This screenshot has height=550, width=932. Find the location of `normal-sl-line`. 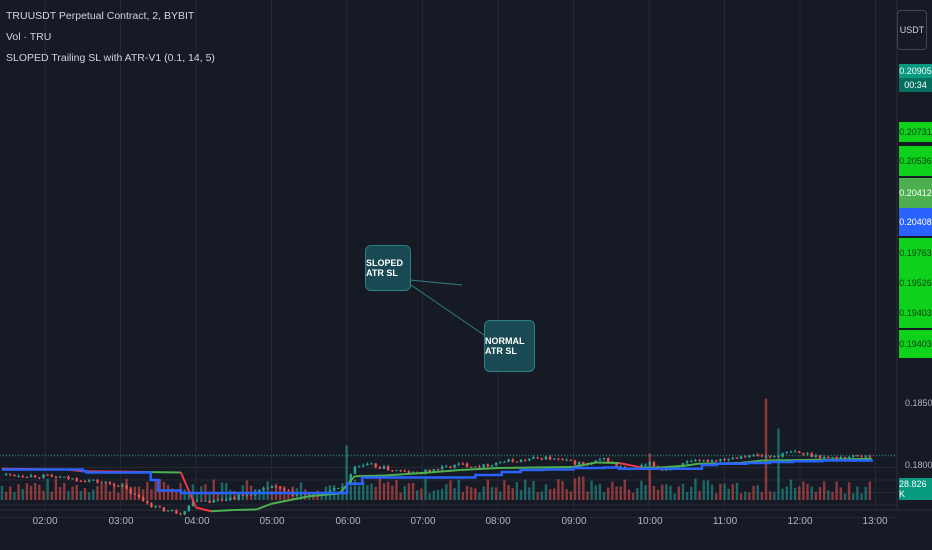

normal-sl-line is located at coordinates (437, 477).